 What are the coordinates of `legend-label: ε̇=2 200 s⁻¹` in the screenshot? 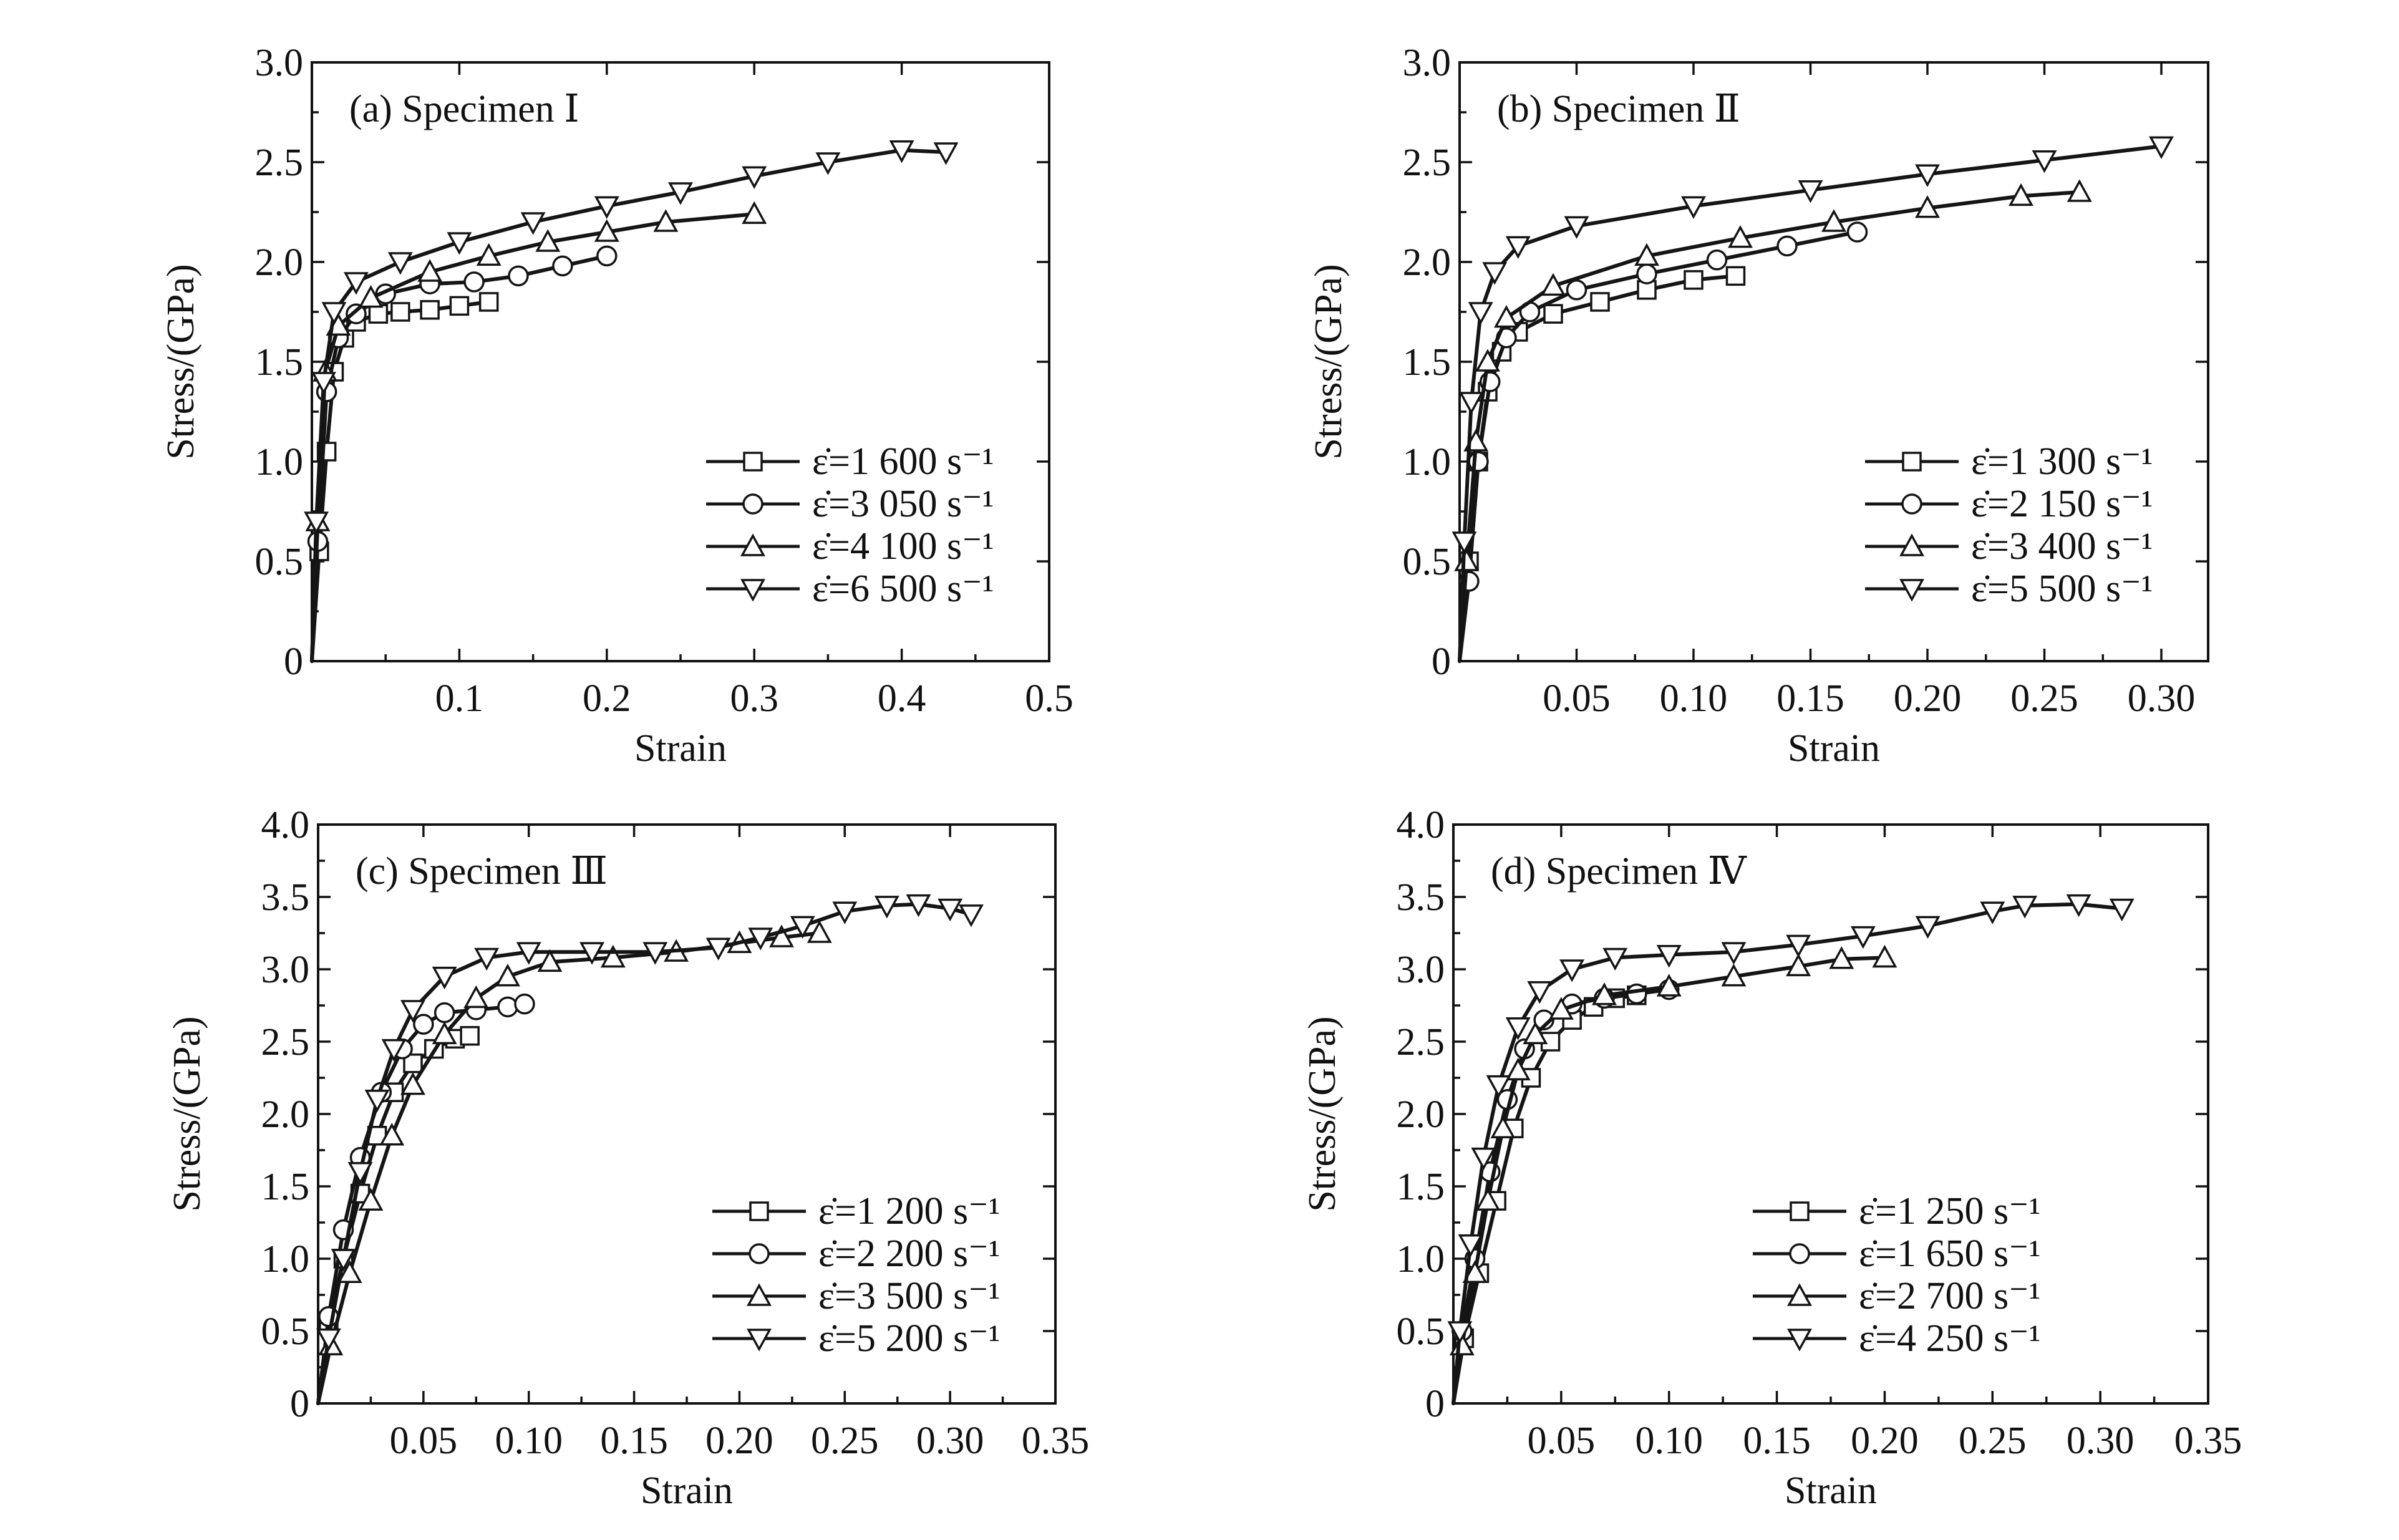 It's located at (909, 1253).